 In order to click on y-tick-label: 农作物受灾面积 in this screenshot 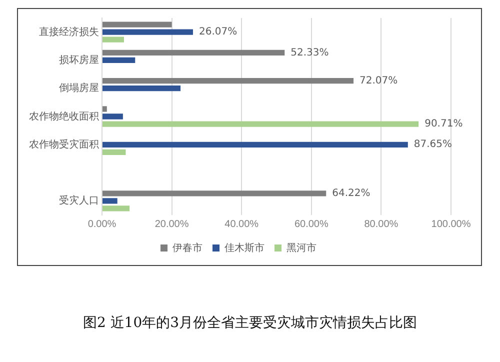, I will do `click(64, 144)`.